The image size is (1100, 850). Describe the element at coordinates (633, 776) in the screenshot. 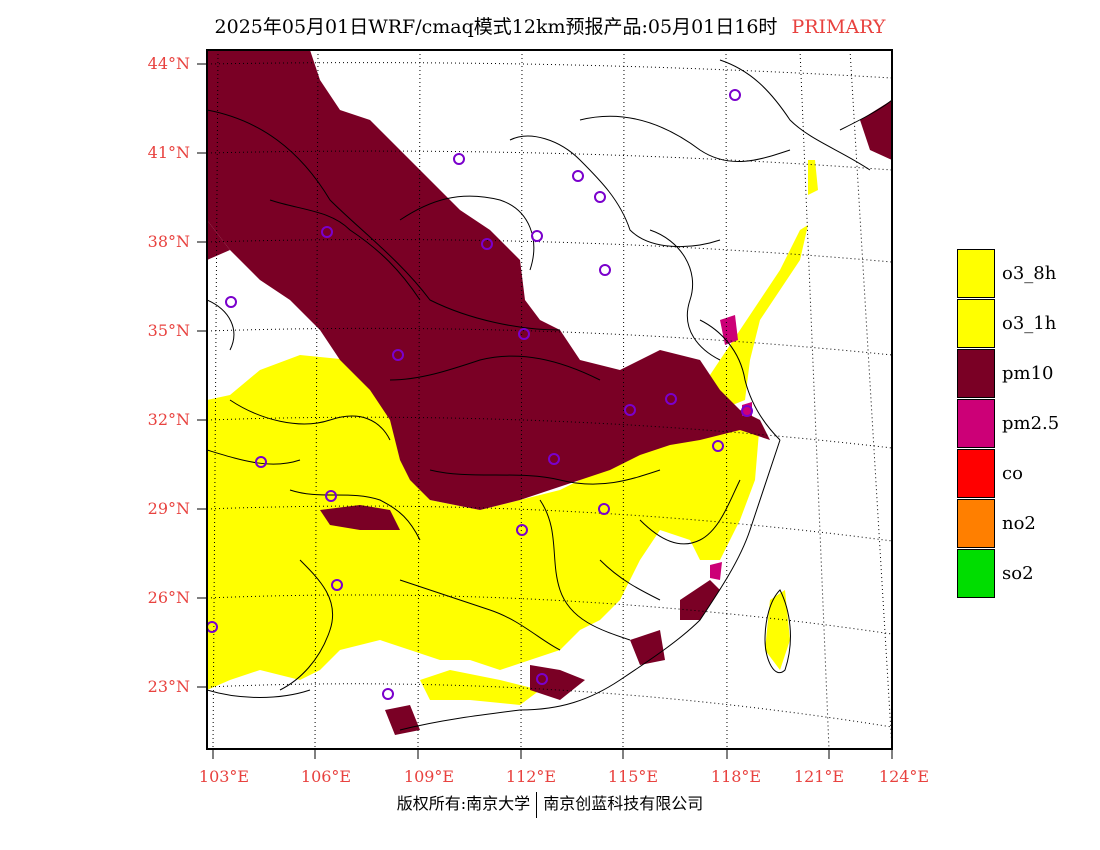

I see `lon-label: 115°E` at that location.